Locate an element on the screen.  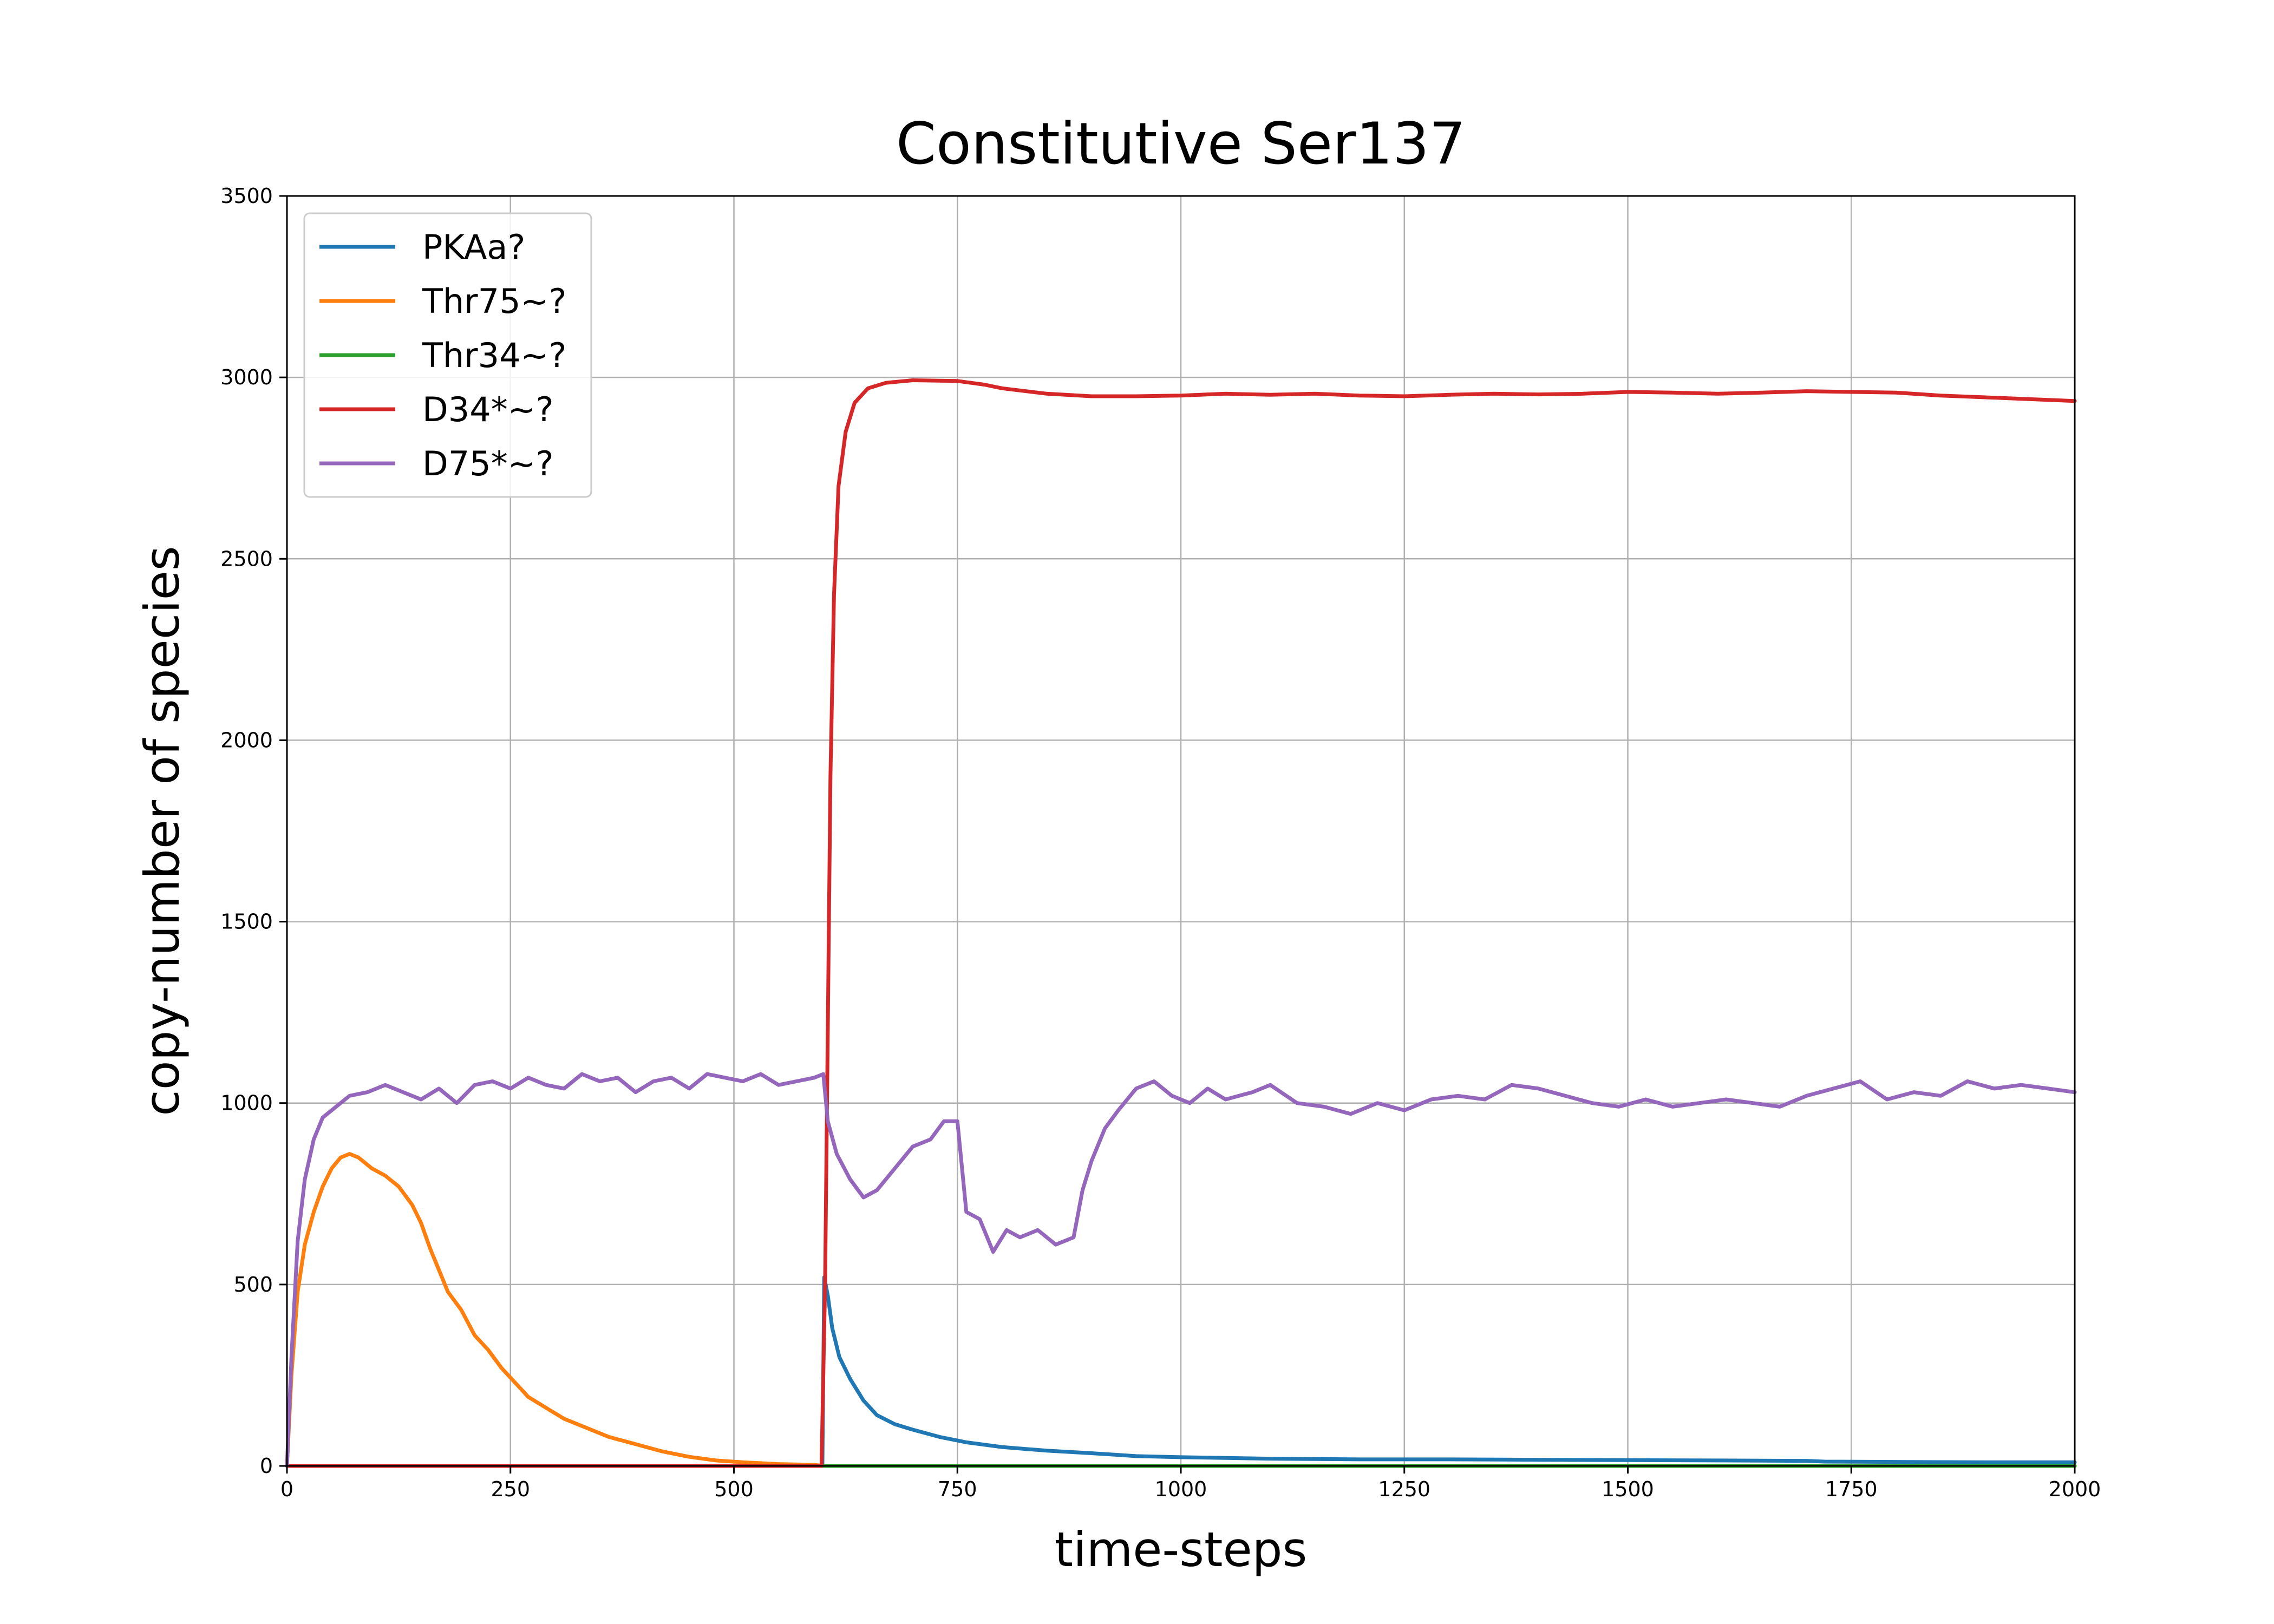
x-tick-label: 1500 is located at coordinates (1628, 1489).